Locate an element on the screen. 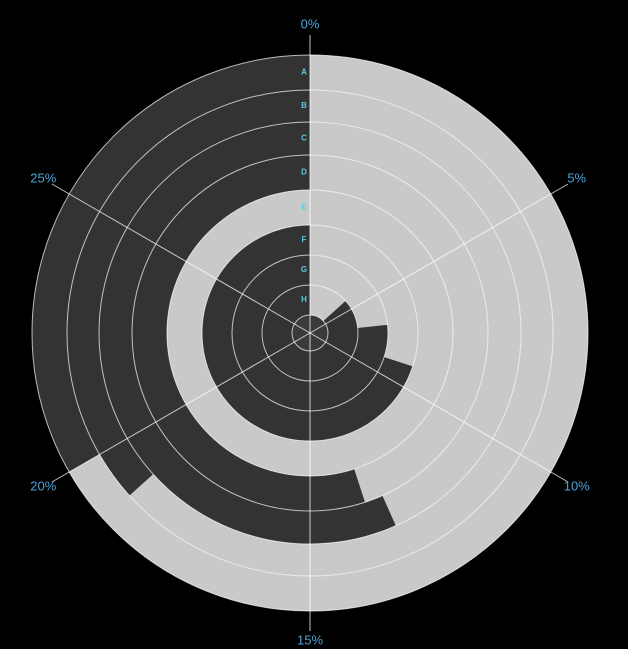 The width and height of the screenshot is (628, 649). category-label: F is located at coordinates (304, 239).